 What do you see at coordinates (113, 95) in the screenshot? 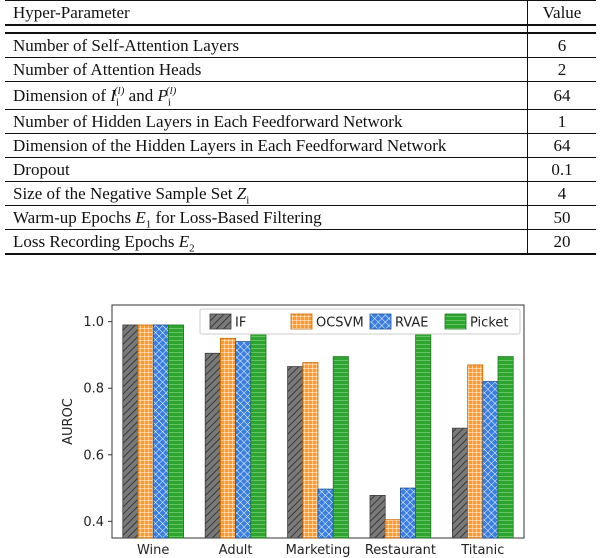
I see `math-symbol: I` at bounding box center [113, 95].